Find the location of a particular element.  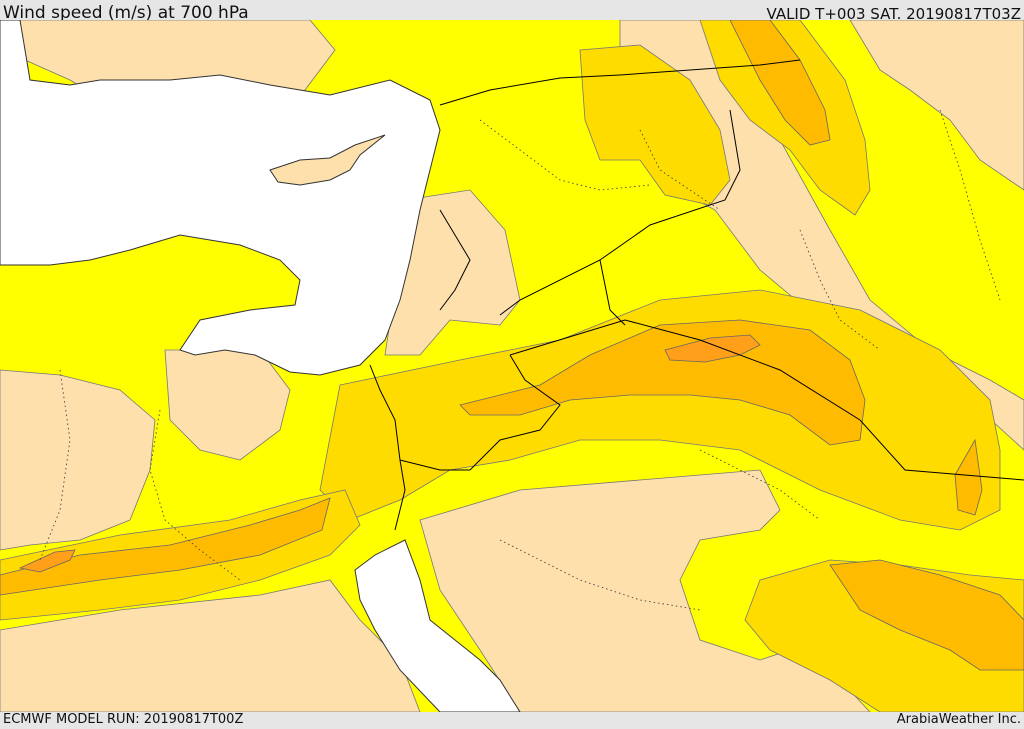

strong-area-egypt-band is located at coordinates (165, 546).